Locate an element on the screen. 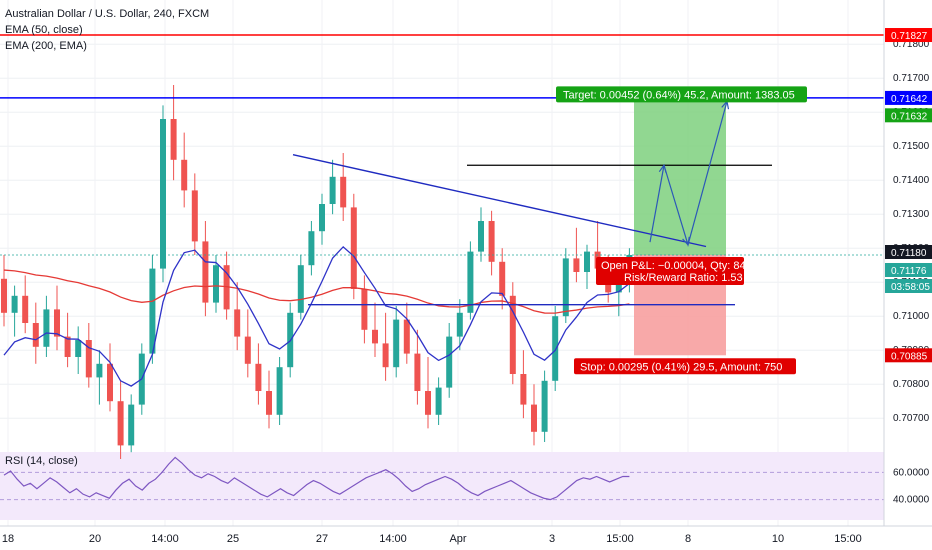  rsi-panel-background is located at coordinates (442, 486).